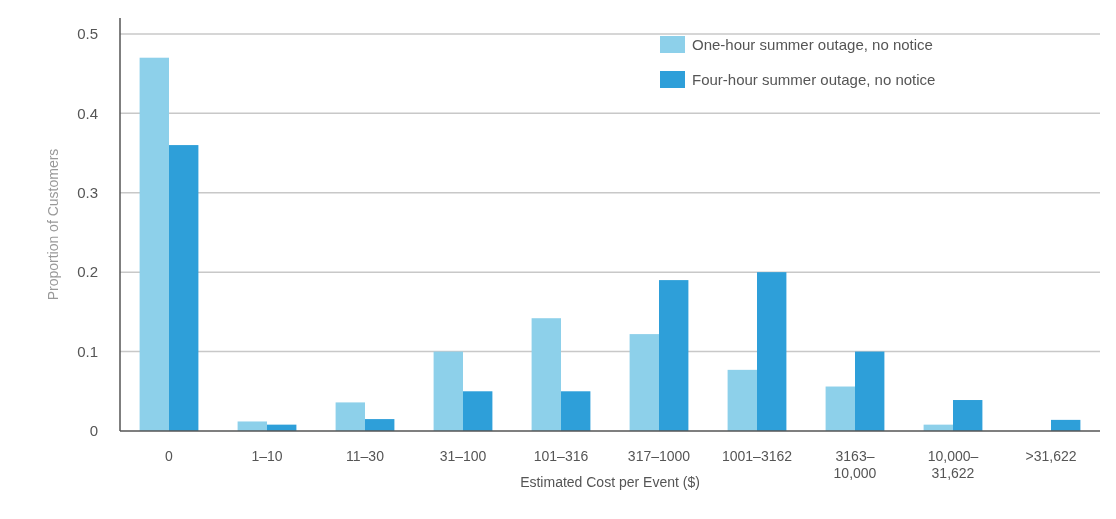  Describe the element at coordinates (87, 272) in the screenshot. I see `y-tick-label: 0.2` at that location.